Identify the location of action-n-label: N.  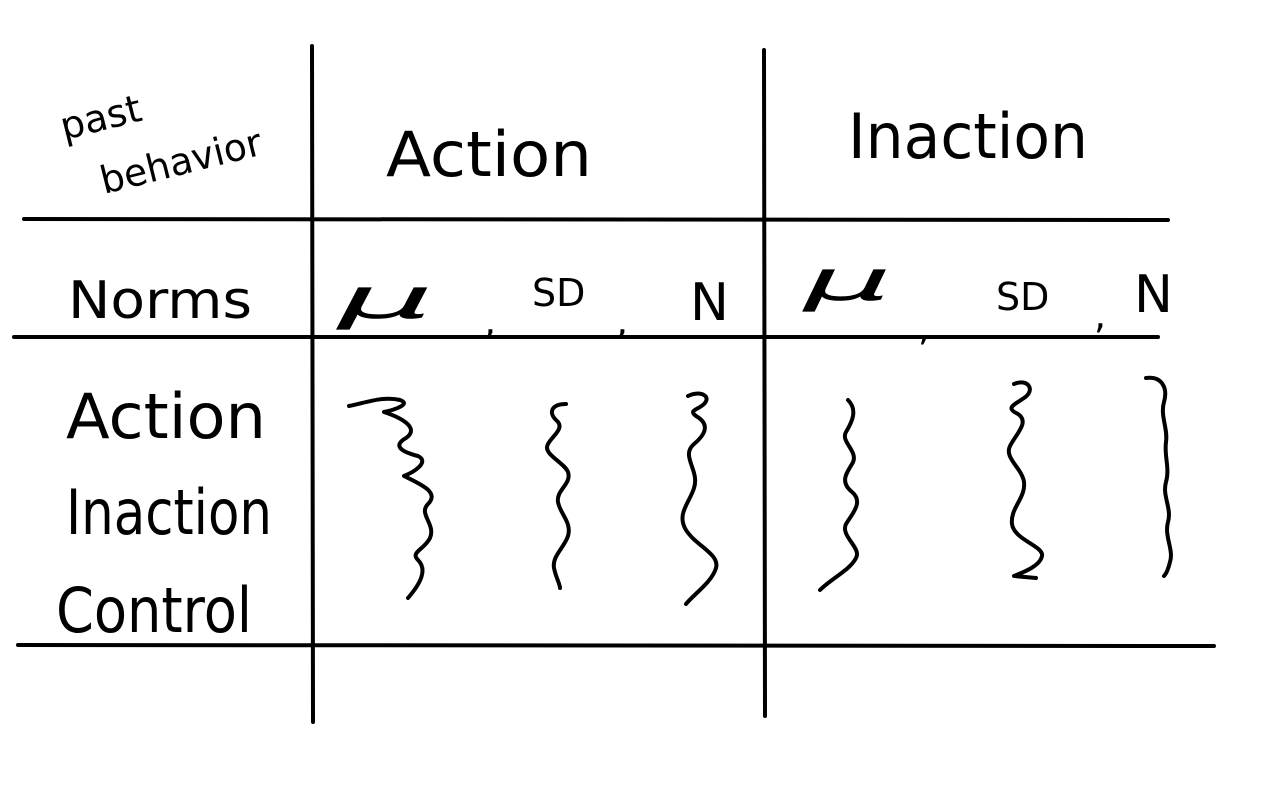
(709, 303).